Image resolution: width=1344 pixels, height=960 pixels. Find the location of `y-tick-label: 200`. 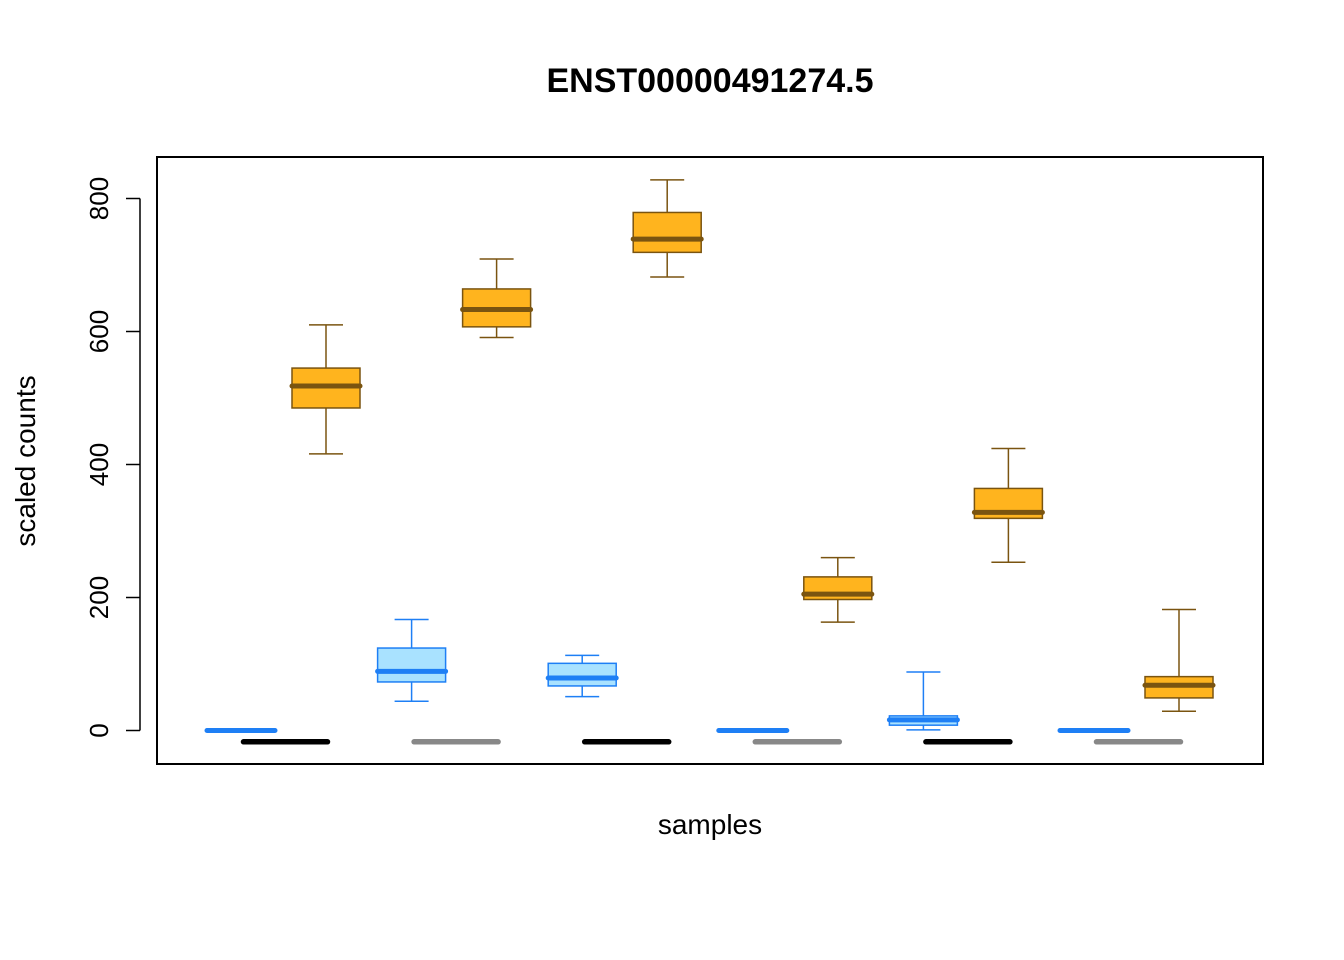

y-tick-label: 200 is located at coordinates (99, 597).